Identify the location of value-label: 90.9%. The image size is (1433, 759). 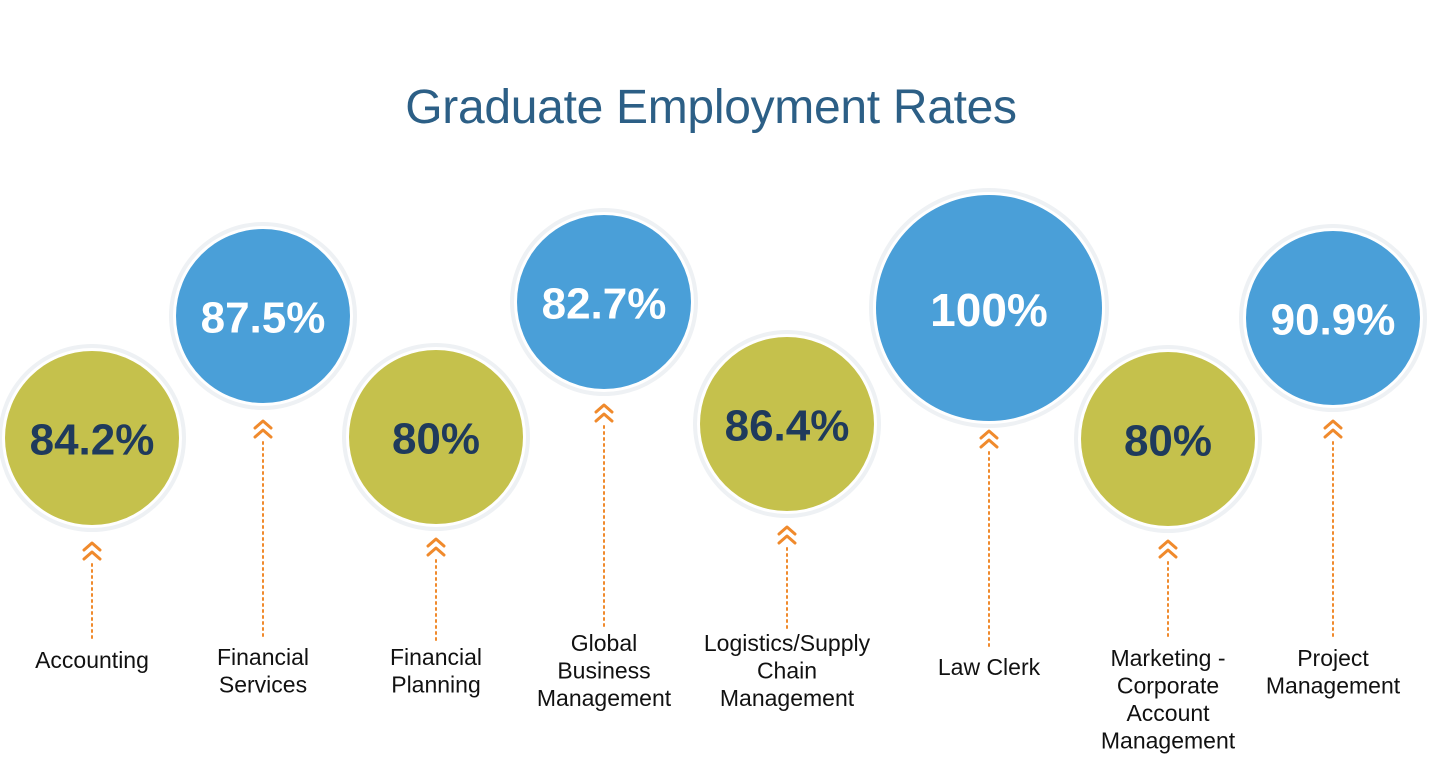
(1333, 320).